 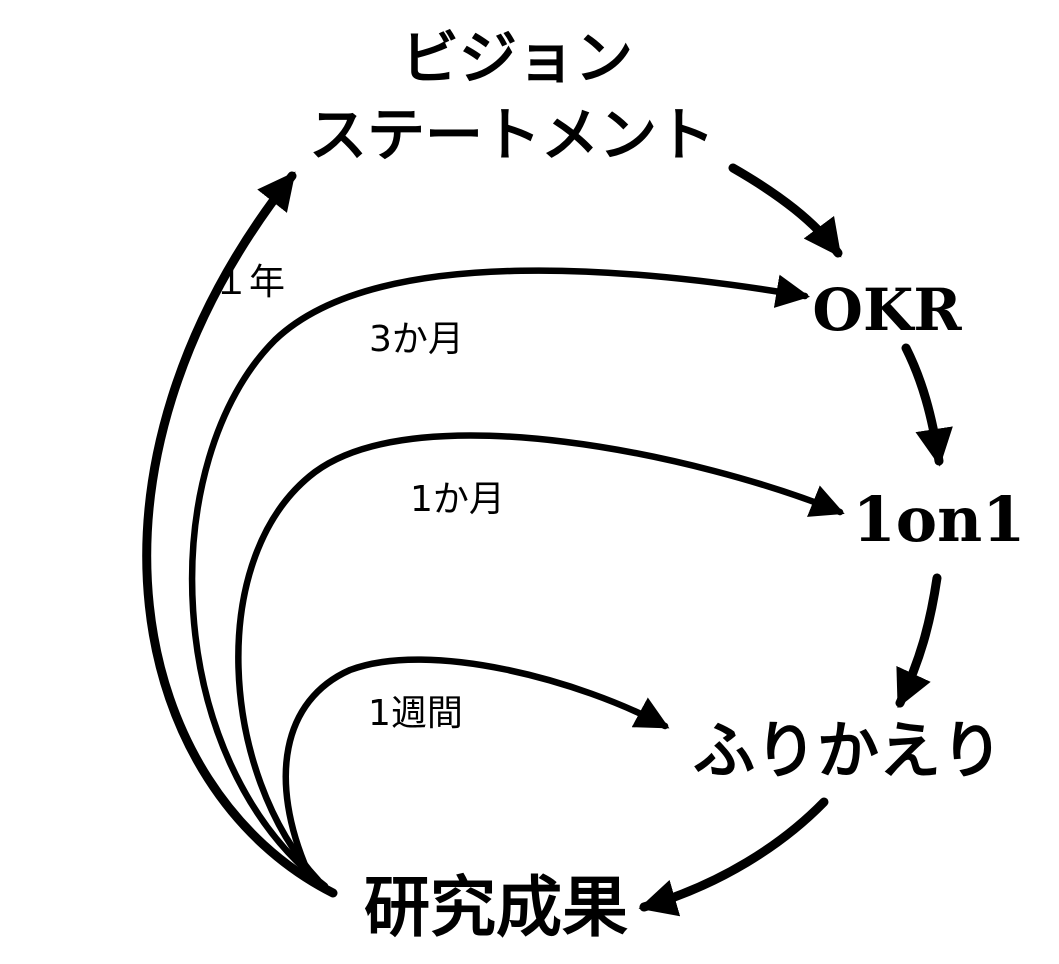 I want to click on arrow-furikaeri-to-seika, so click(x=733, y=857).